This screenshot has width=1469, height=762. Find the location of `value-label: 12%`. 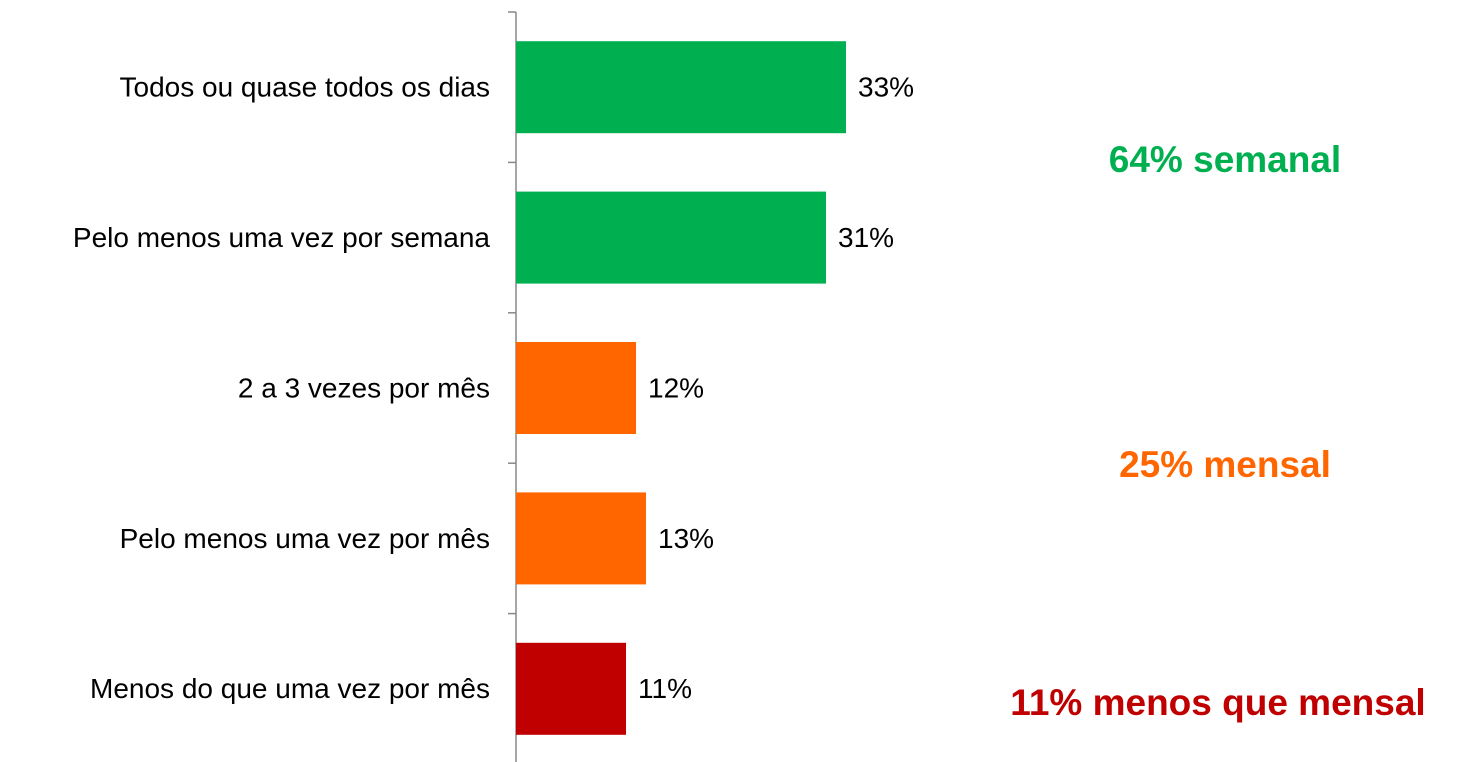

value-label: 12% is located at coordinates (676, 387).